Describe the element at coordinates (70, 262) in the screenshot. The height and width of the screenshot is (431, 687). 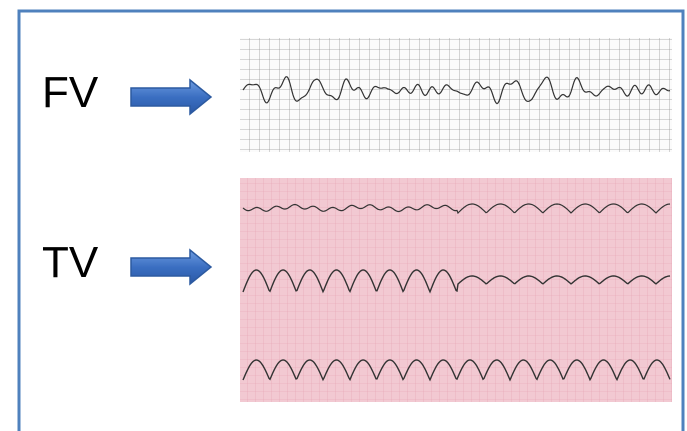
I see `tv-label: TV` at that location.